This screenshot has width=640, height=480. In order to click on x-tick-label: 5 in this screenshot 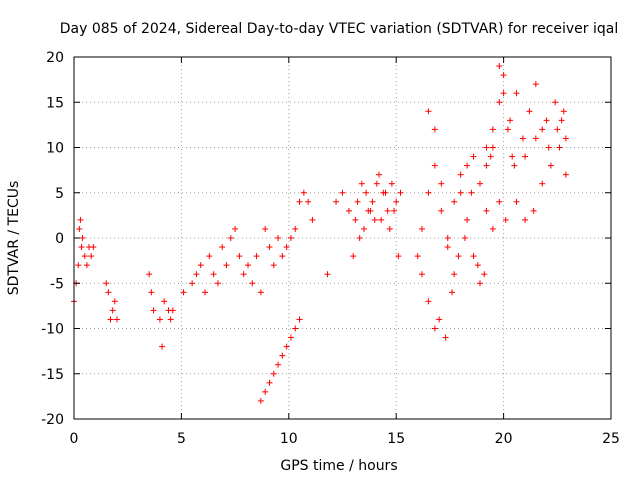, I will do `click(181, 439)`.